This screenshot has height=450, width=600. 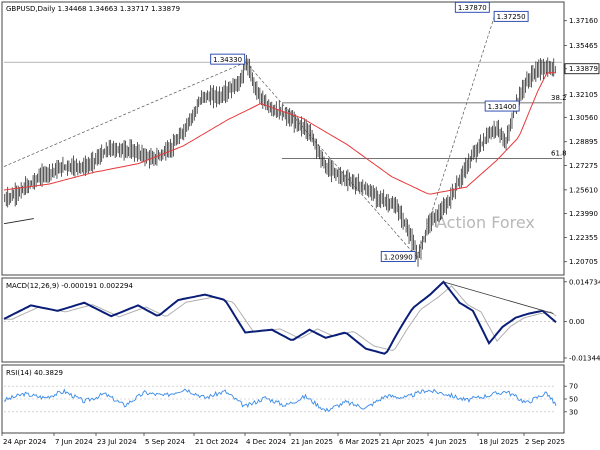 What do you see at coordinates (584, 282) in the screenshot?
I see `macd-y-tick-label: 0.014734` at bounding box center [584, 282].